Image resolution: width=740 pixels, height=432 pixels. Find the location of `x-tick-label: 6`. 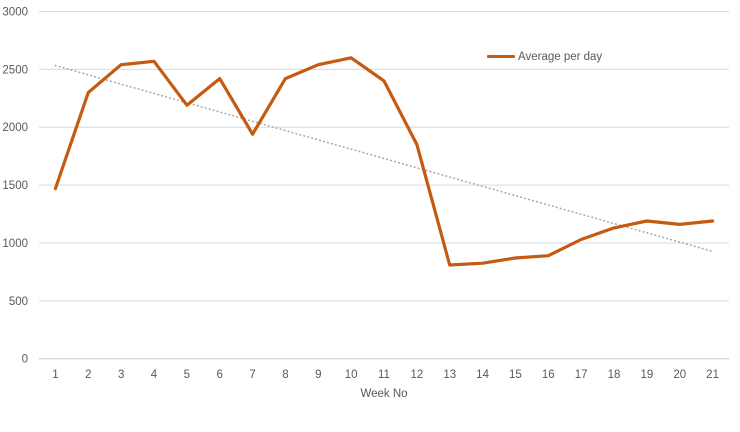

x-tick-label: 6 is located at coordinates (220, 375).